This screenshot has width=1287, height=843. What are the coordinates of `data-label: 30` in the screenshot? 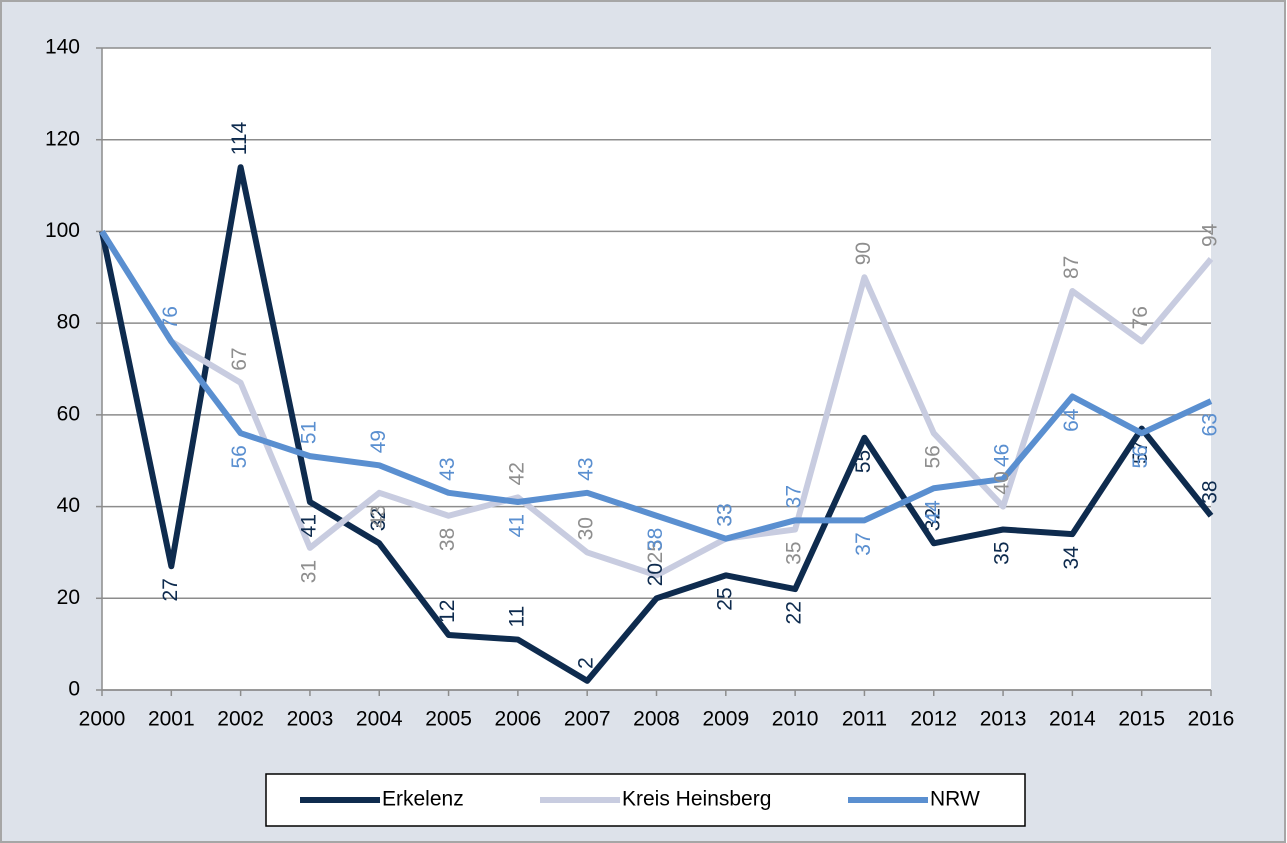 It's located at (586, 528).